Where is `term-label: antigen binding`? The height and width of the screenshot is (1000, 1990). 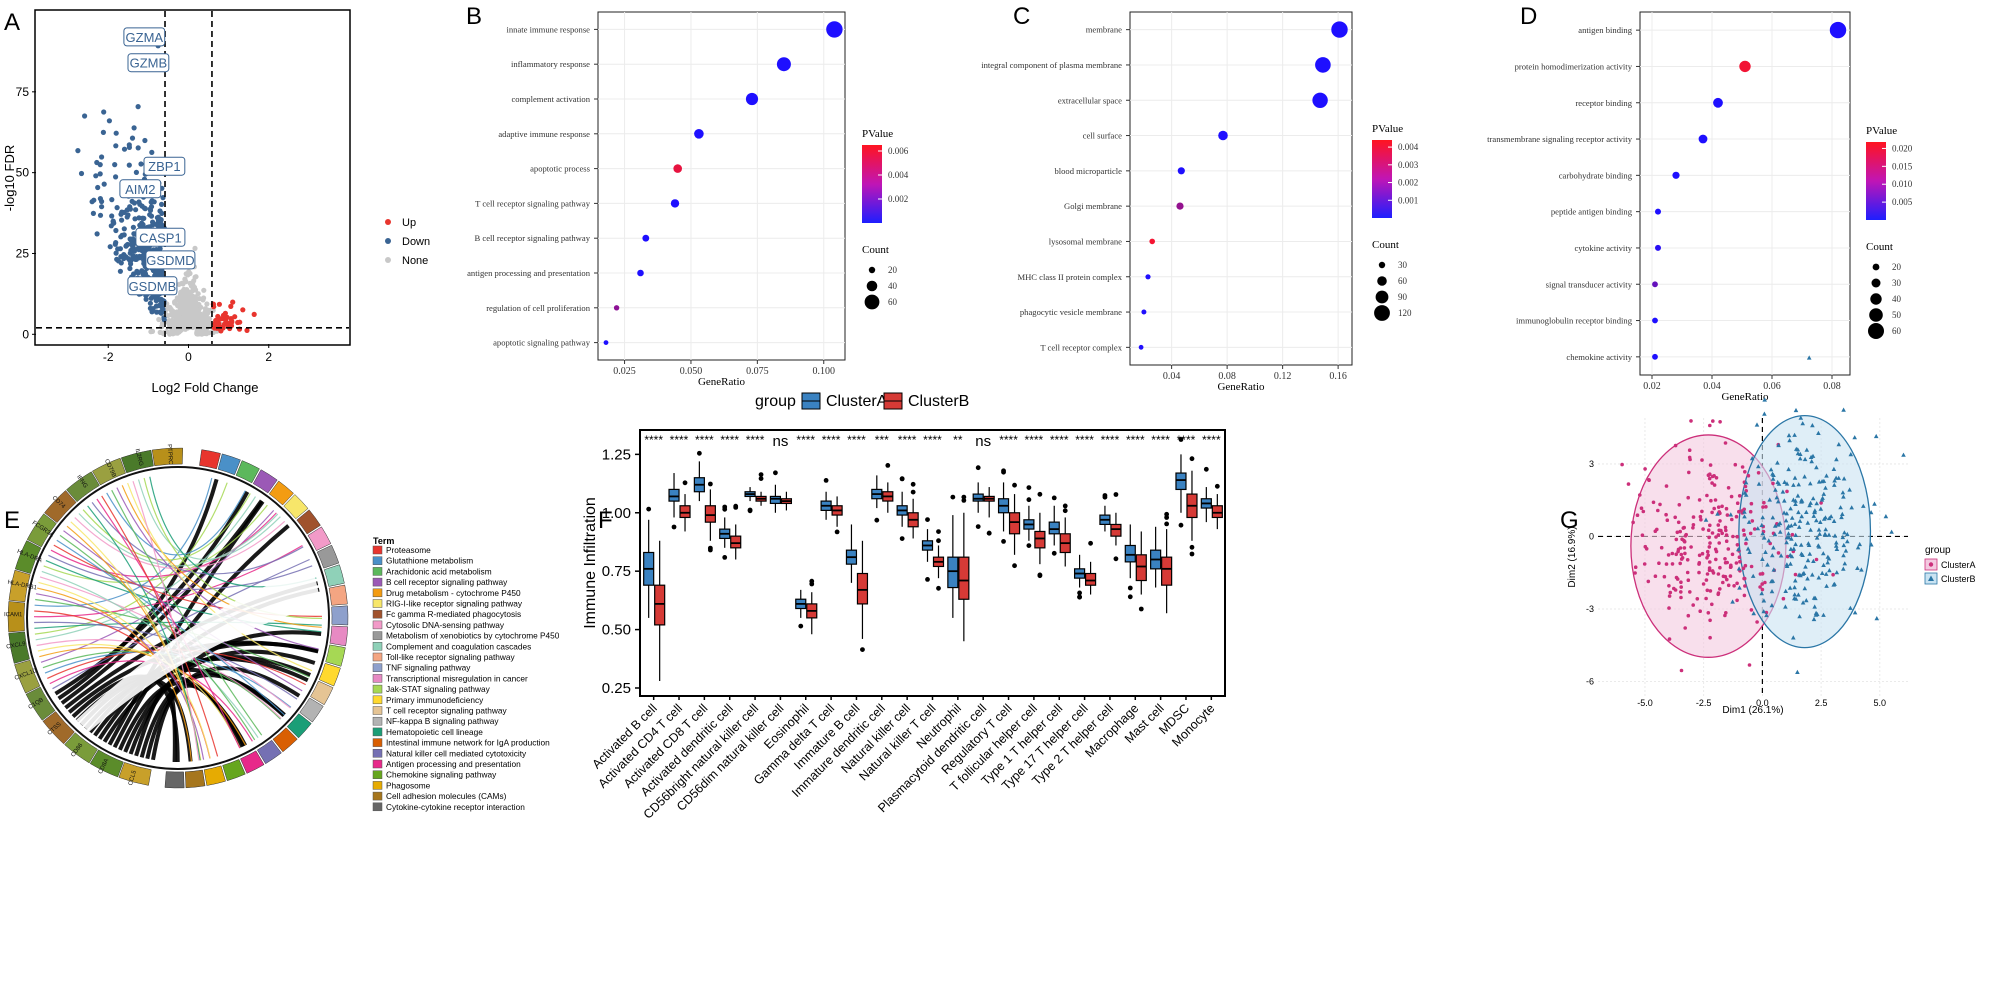
term-label: antigen binding is located at coordinates (1605, 30).